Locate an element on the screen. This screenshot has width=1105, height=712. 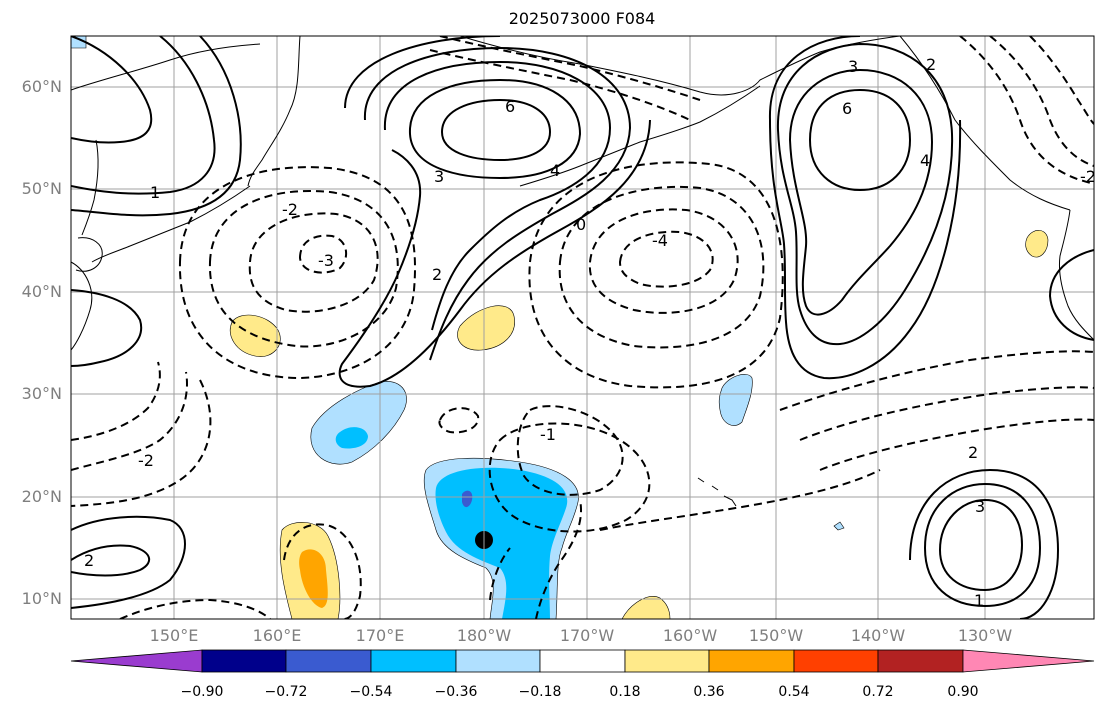
alaska-coast is located at coordinates (680, 66).